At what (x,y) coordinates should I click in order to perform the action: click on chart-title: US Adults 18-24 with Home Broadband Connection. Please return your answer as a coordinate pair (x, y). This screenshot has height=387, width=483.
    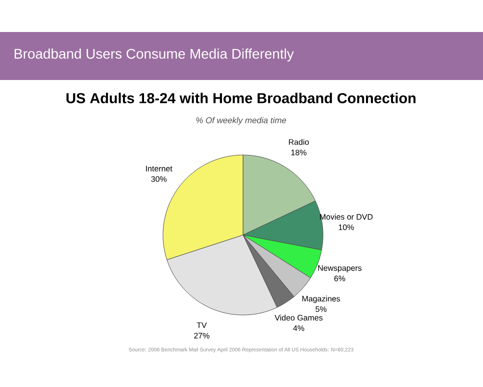
    Looking at the image, I should click on (241, 98).